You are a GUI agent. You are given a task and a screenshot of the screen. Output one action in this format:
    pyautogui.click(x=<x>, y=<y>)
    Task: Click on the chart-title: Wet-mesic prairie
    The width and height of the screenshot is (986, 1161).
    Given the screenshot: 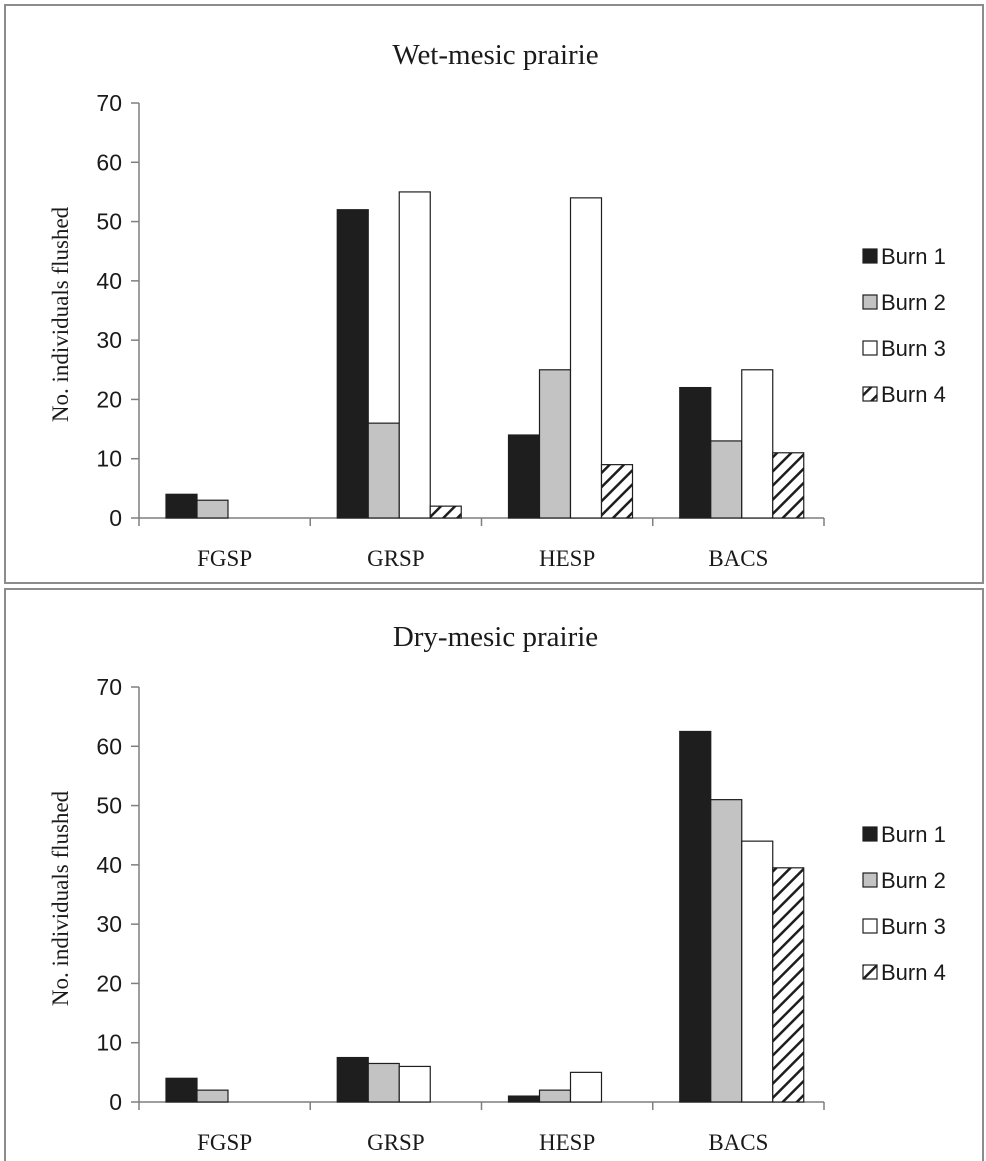 What is the action you would take?
    pyautogui.click(x=495, y=55)
    